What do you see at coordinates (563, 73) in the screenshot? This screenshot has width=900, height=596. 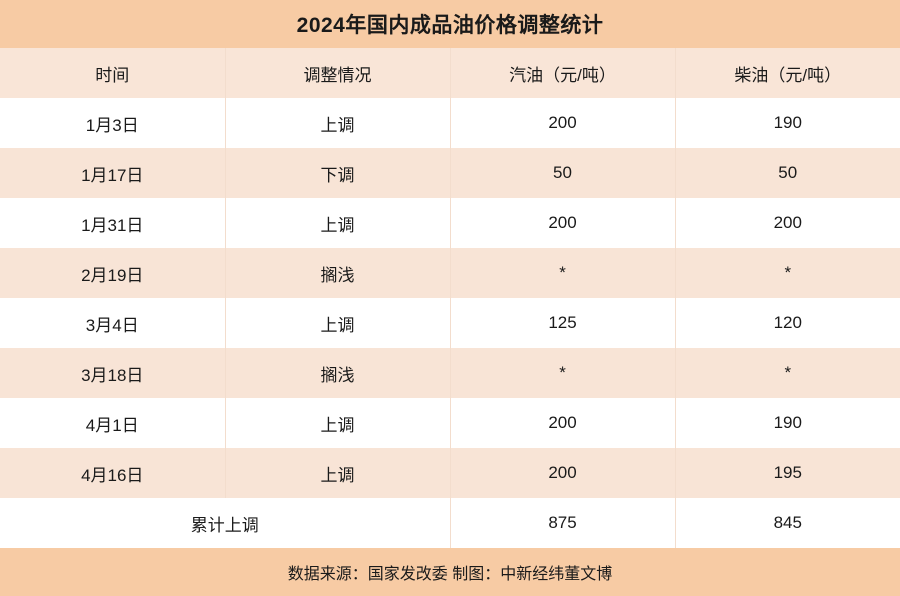 I see `column-header-gasoline: 汽油（元/吨）` at bounding box center [563, 73].